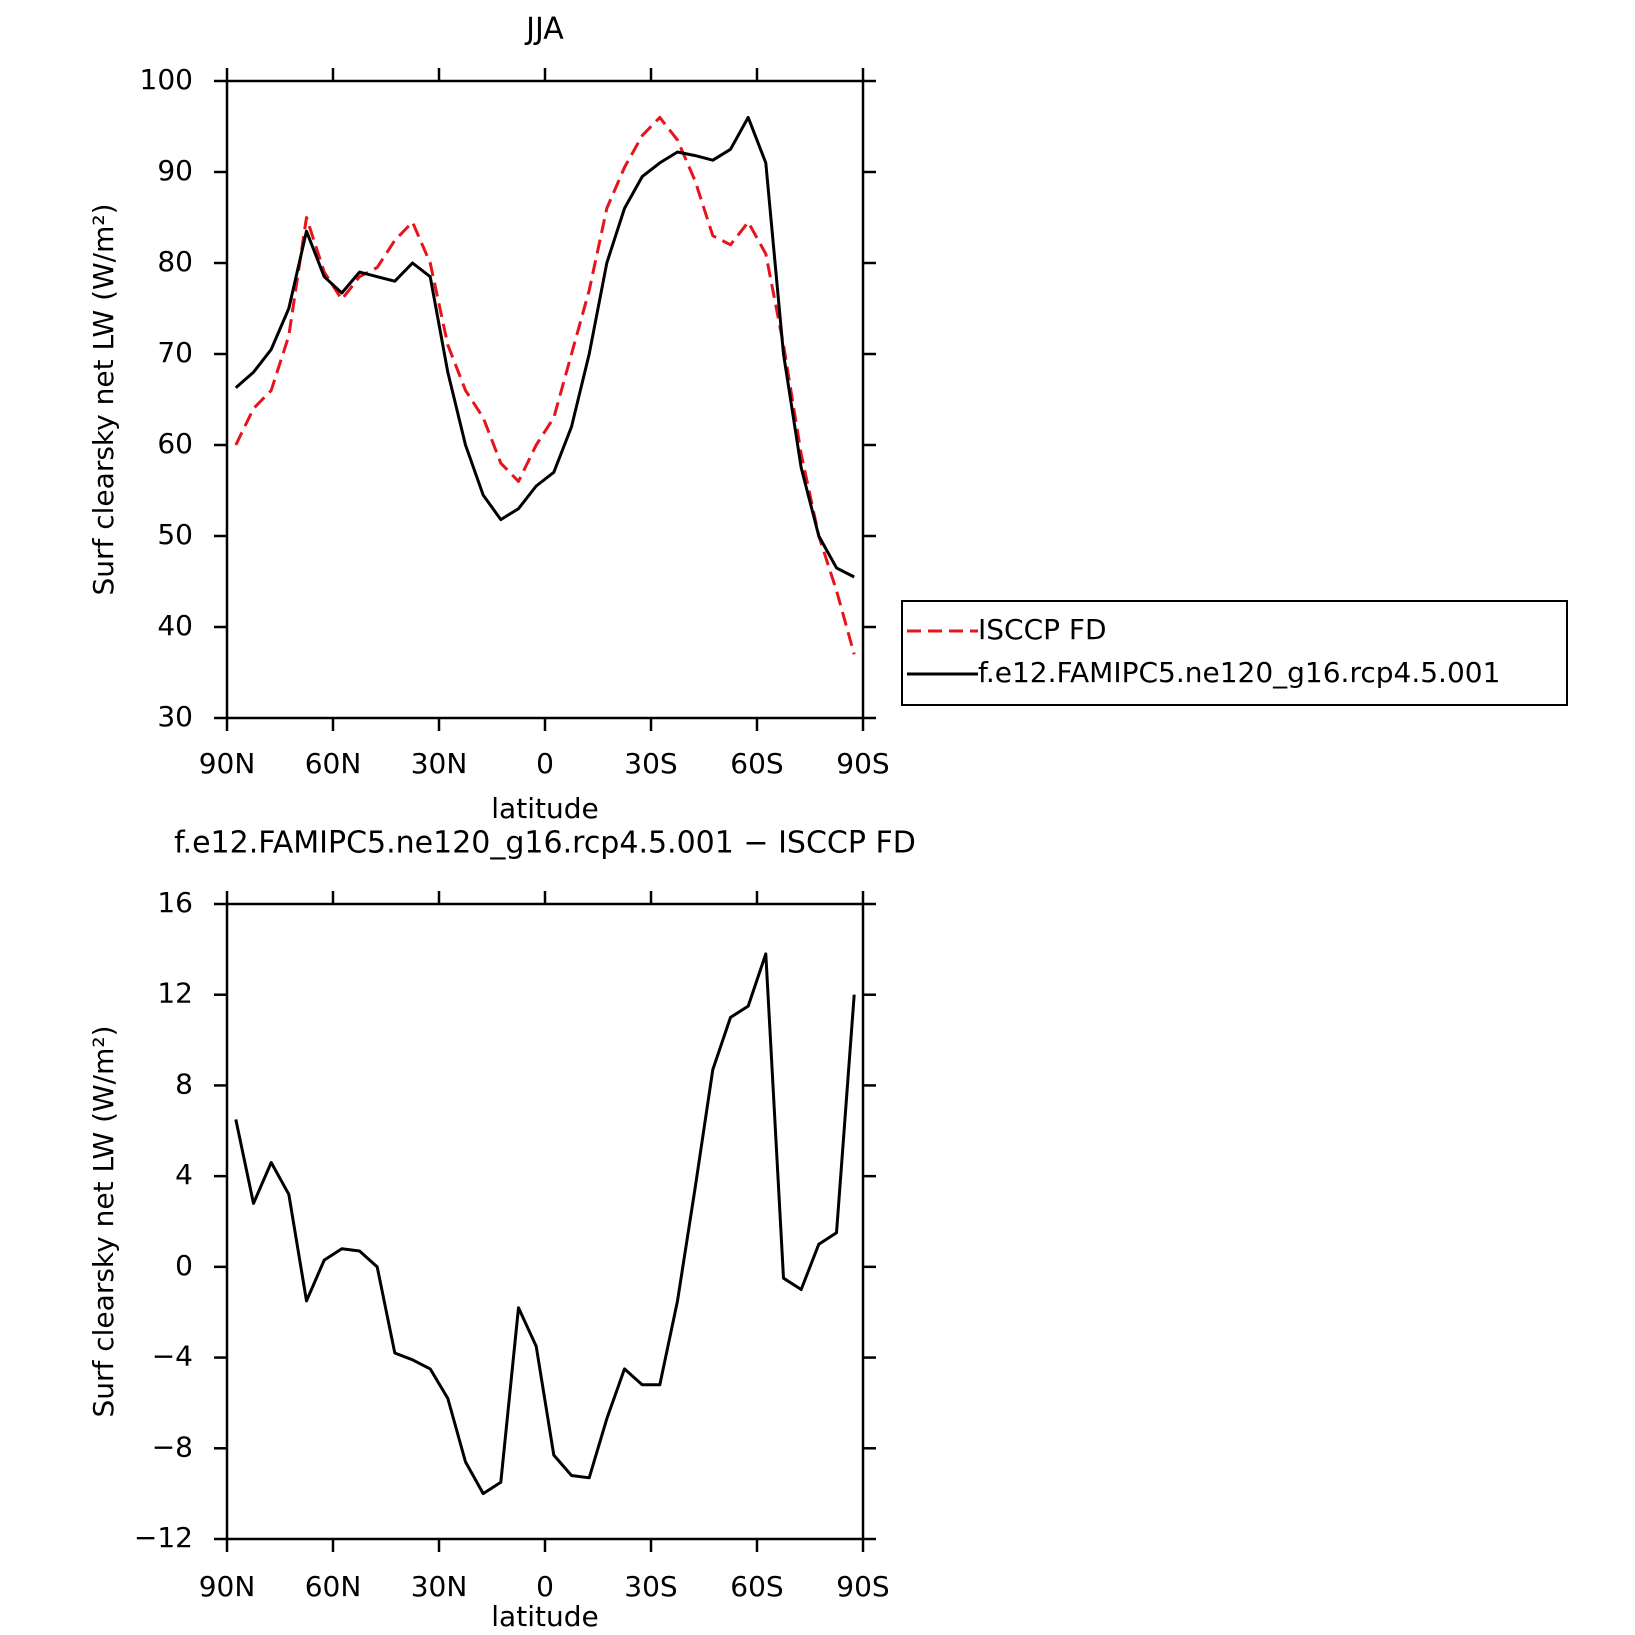 The image size is (1635, 1635). Describe the element at coordinates (166, 79) in the screenshot. I see `y-tick-label: 100` at that location.